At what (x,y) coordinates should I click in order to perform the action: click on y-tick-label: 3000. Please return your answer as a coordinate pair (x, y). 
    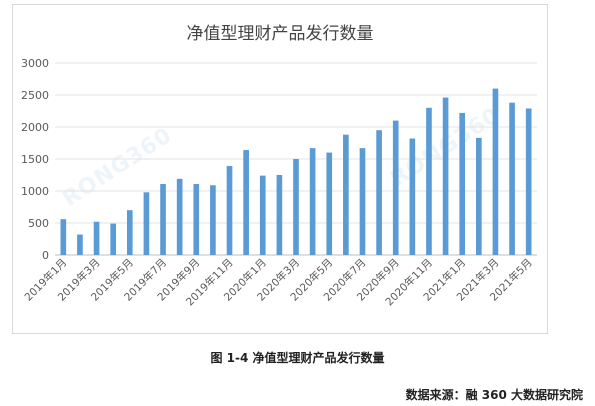
    Looking at the image, I should click on (35, 63).